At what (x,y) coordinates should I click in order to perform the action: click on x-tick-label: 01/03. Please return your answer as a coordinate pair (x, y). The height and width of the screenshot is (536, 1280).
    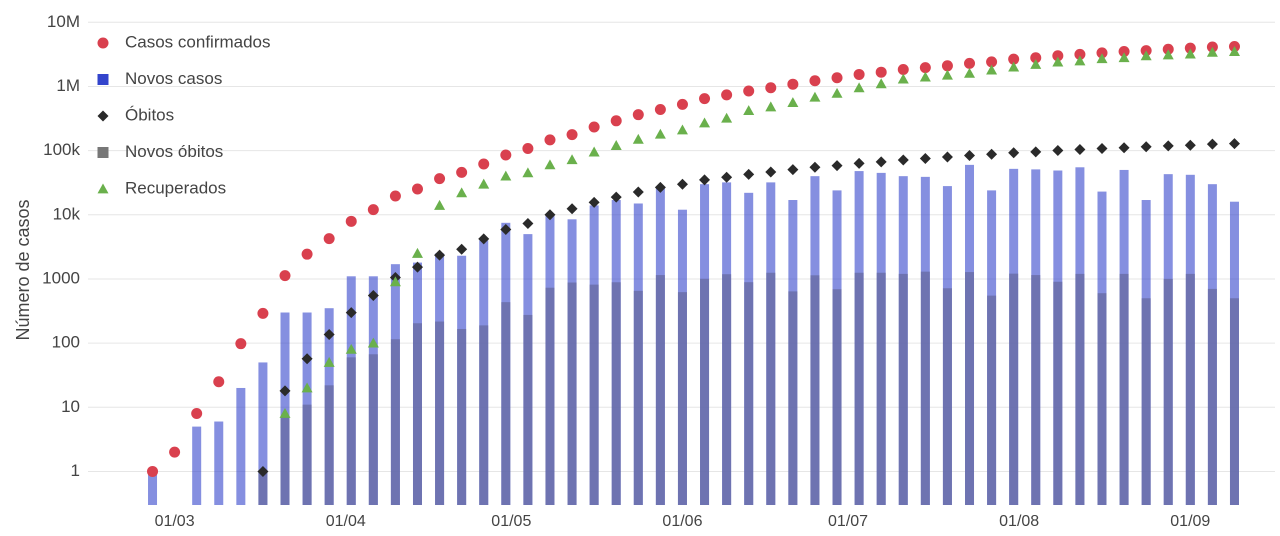
    Looking at the image, I should click on (175, 521).